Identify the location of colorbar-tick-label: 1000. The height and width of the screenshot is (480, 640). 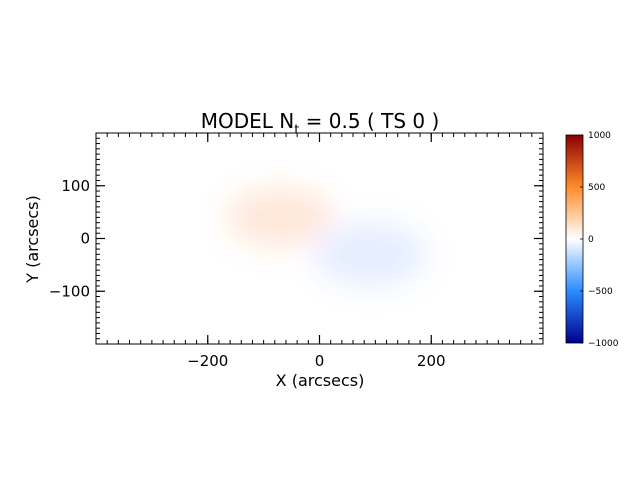
(599, 136).